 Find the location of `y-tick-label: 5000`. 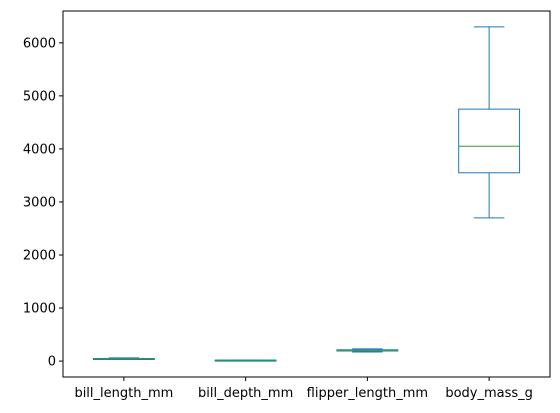

y-tick-label: 5000 is located at coordinates (39, 96).